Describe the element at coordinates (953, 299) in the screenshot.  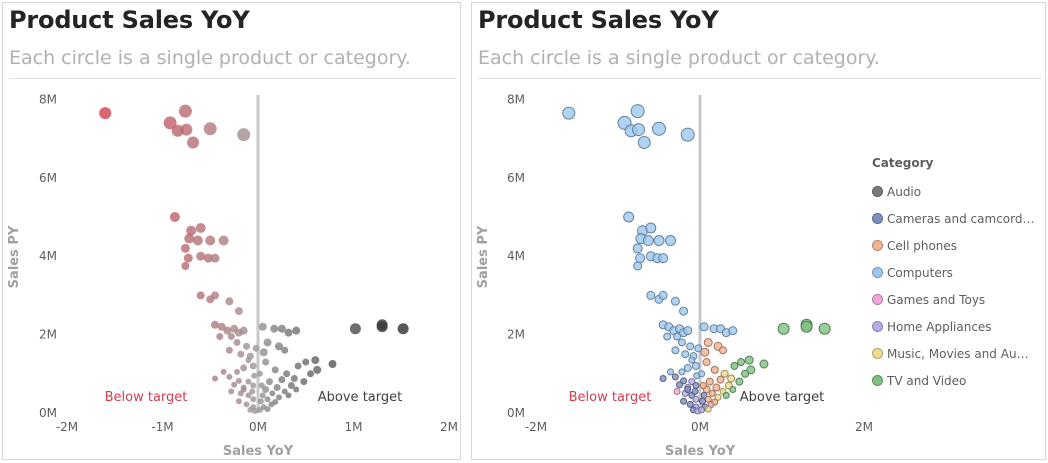
I see `legend-item: Games and Toys` at that location.